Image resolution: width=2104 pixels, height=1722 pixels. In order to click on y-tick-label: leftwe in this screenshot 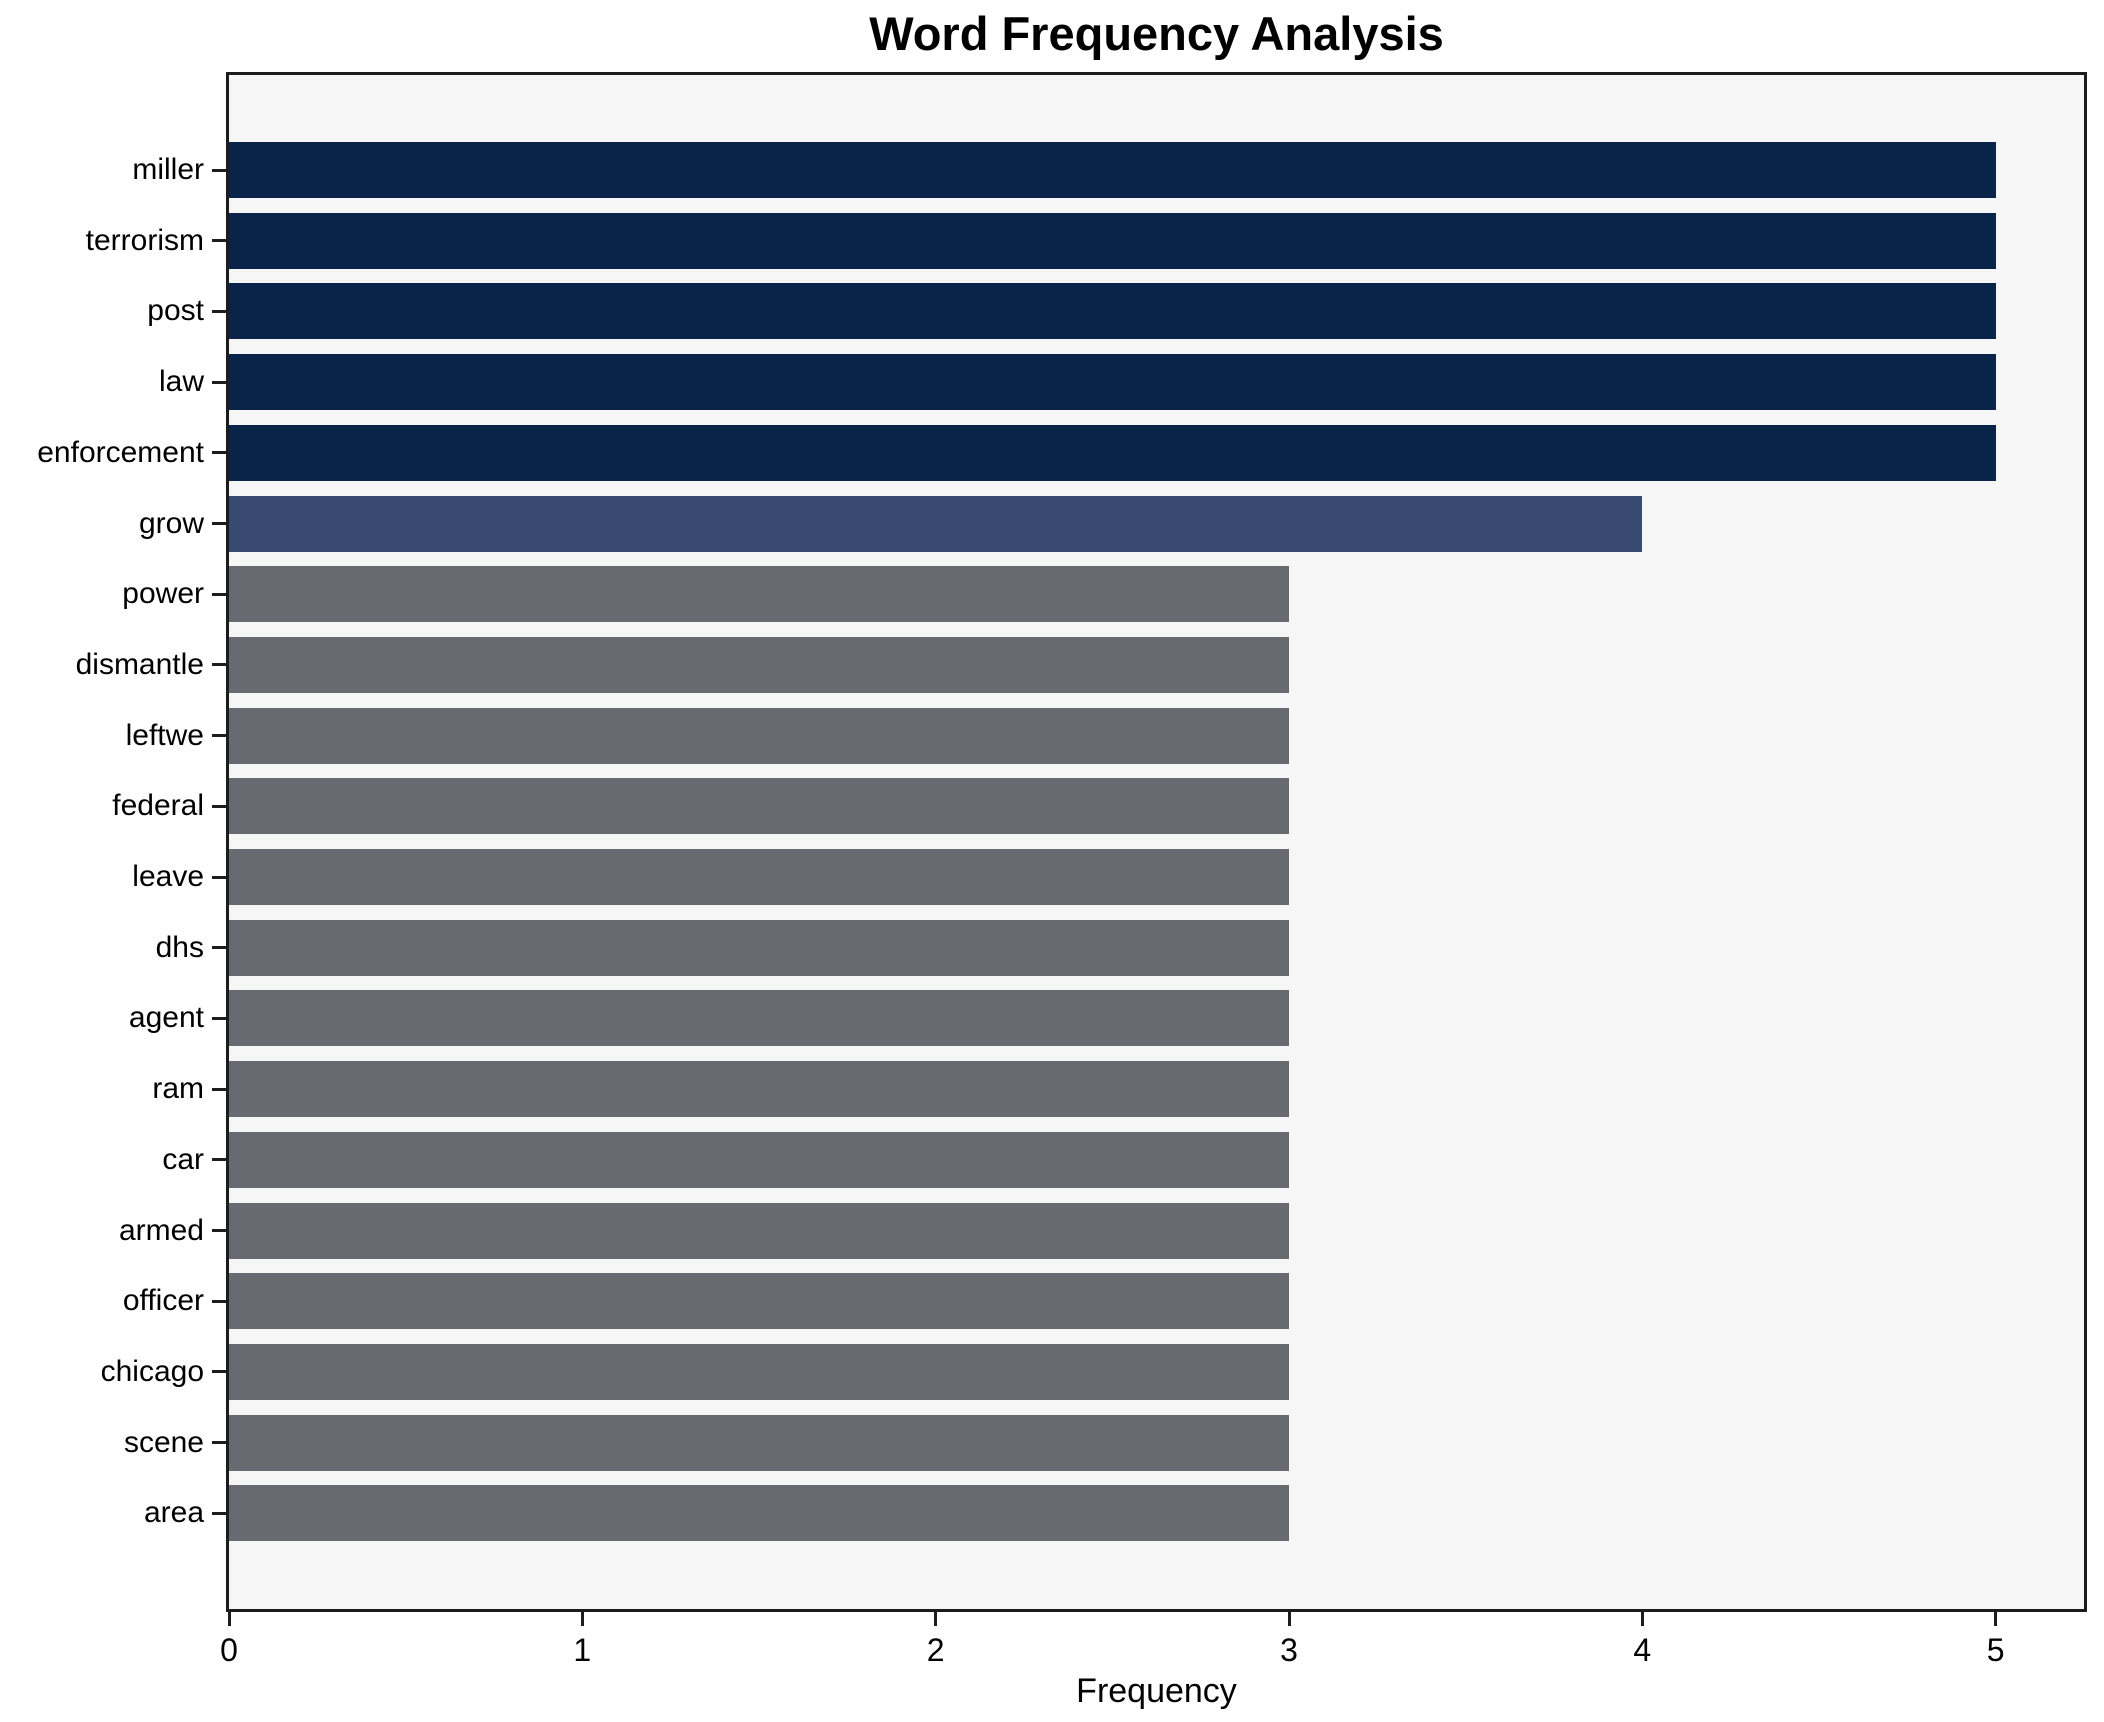, I will do `click(164, 735)`.